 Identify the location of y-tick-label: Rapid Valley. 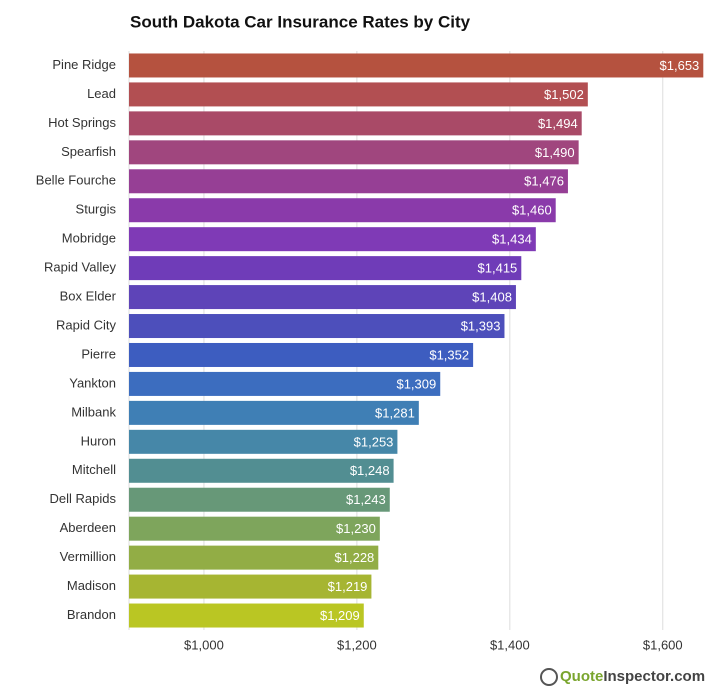
(80, 267).